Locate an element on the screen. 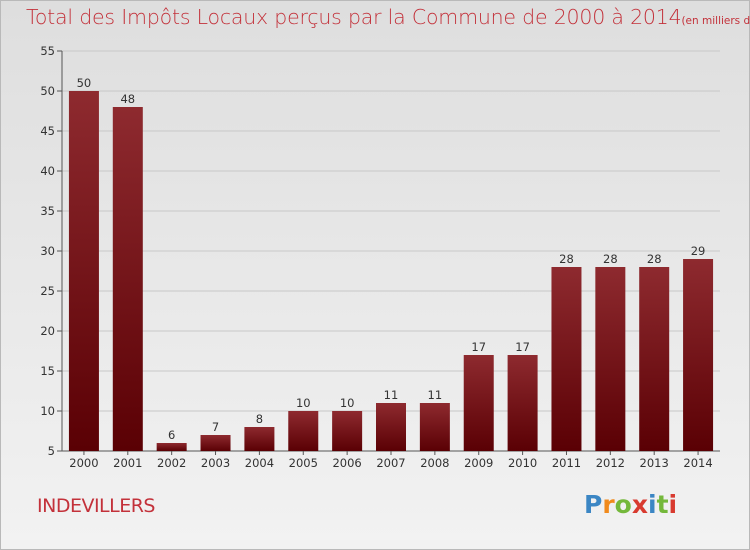 The height and width of the screenshot is (550, 750). data-label: 50 is located at coordinates (84, 83).